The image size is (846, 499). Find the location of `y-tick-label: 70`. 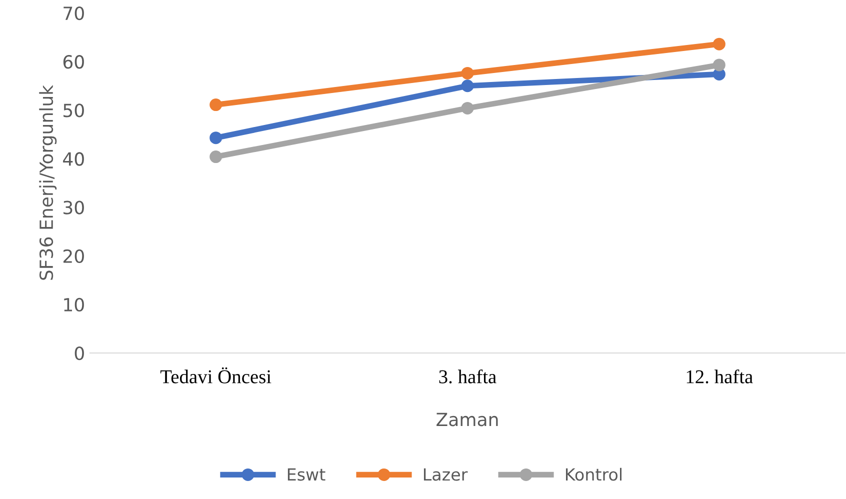

y-tick-label: 70 is located at coordinates (74, 13).